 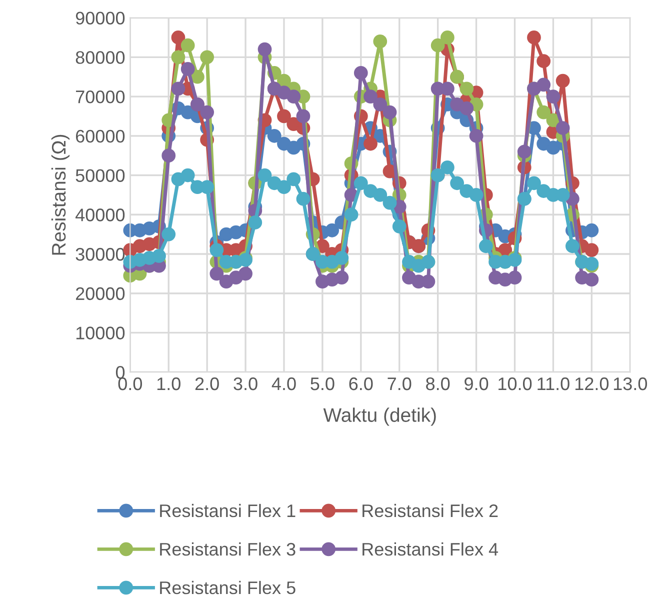 I want to click on x-tick-label: 8.0, so click(x=438, y=383).